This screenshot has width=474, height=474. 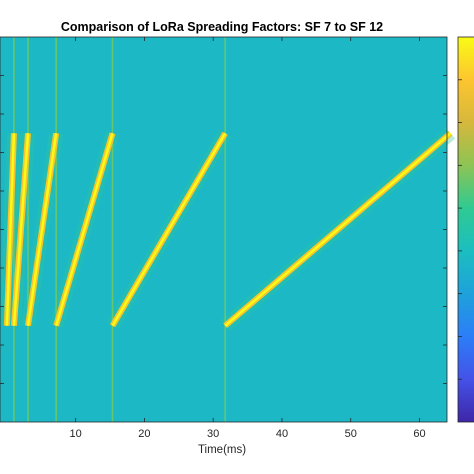 I want to click on x-tick-label: 60, so click(x=419, y=434).